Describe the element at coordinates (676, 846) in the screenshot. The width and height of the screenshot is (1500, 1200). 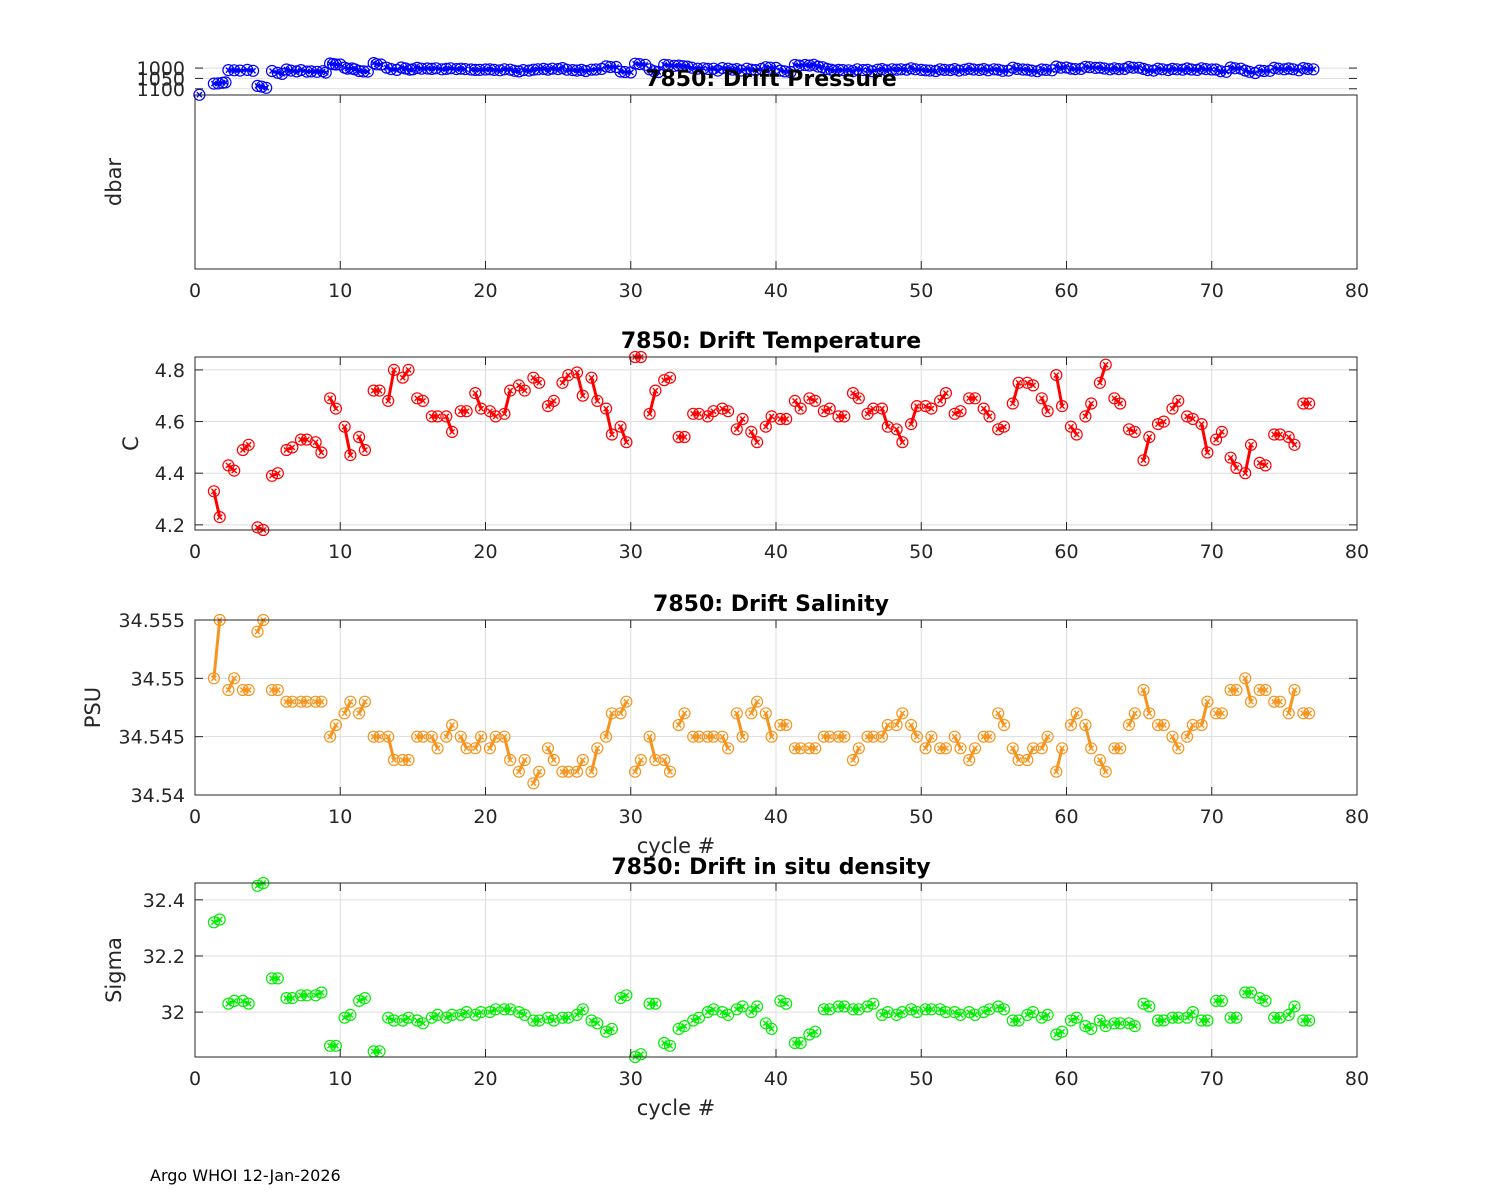
I see `x-axis-label: cycle #` at that location.